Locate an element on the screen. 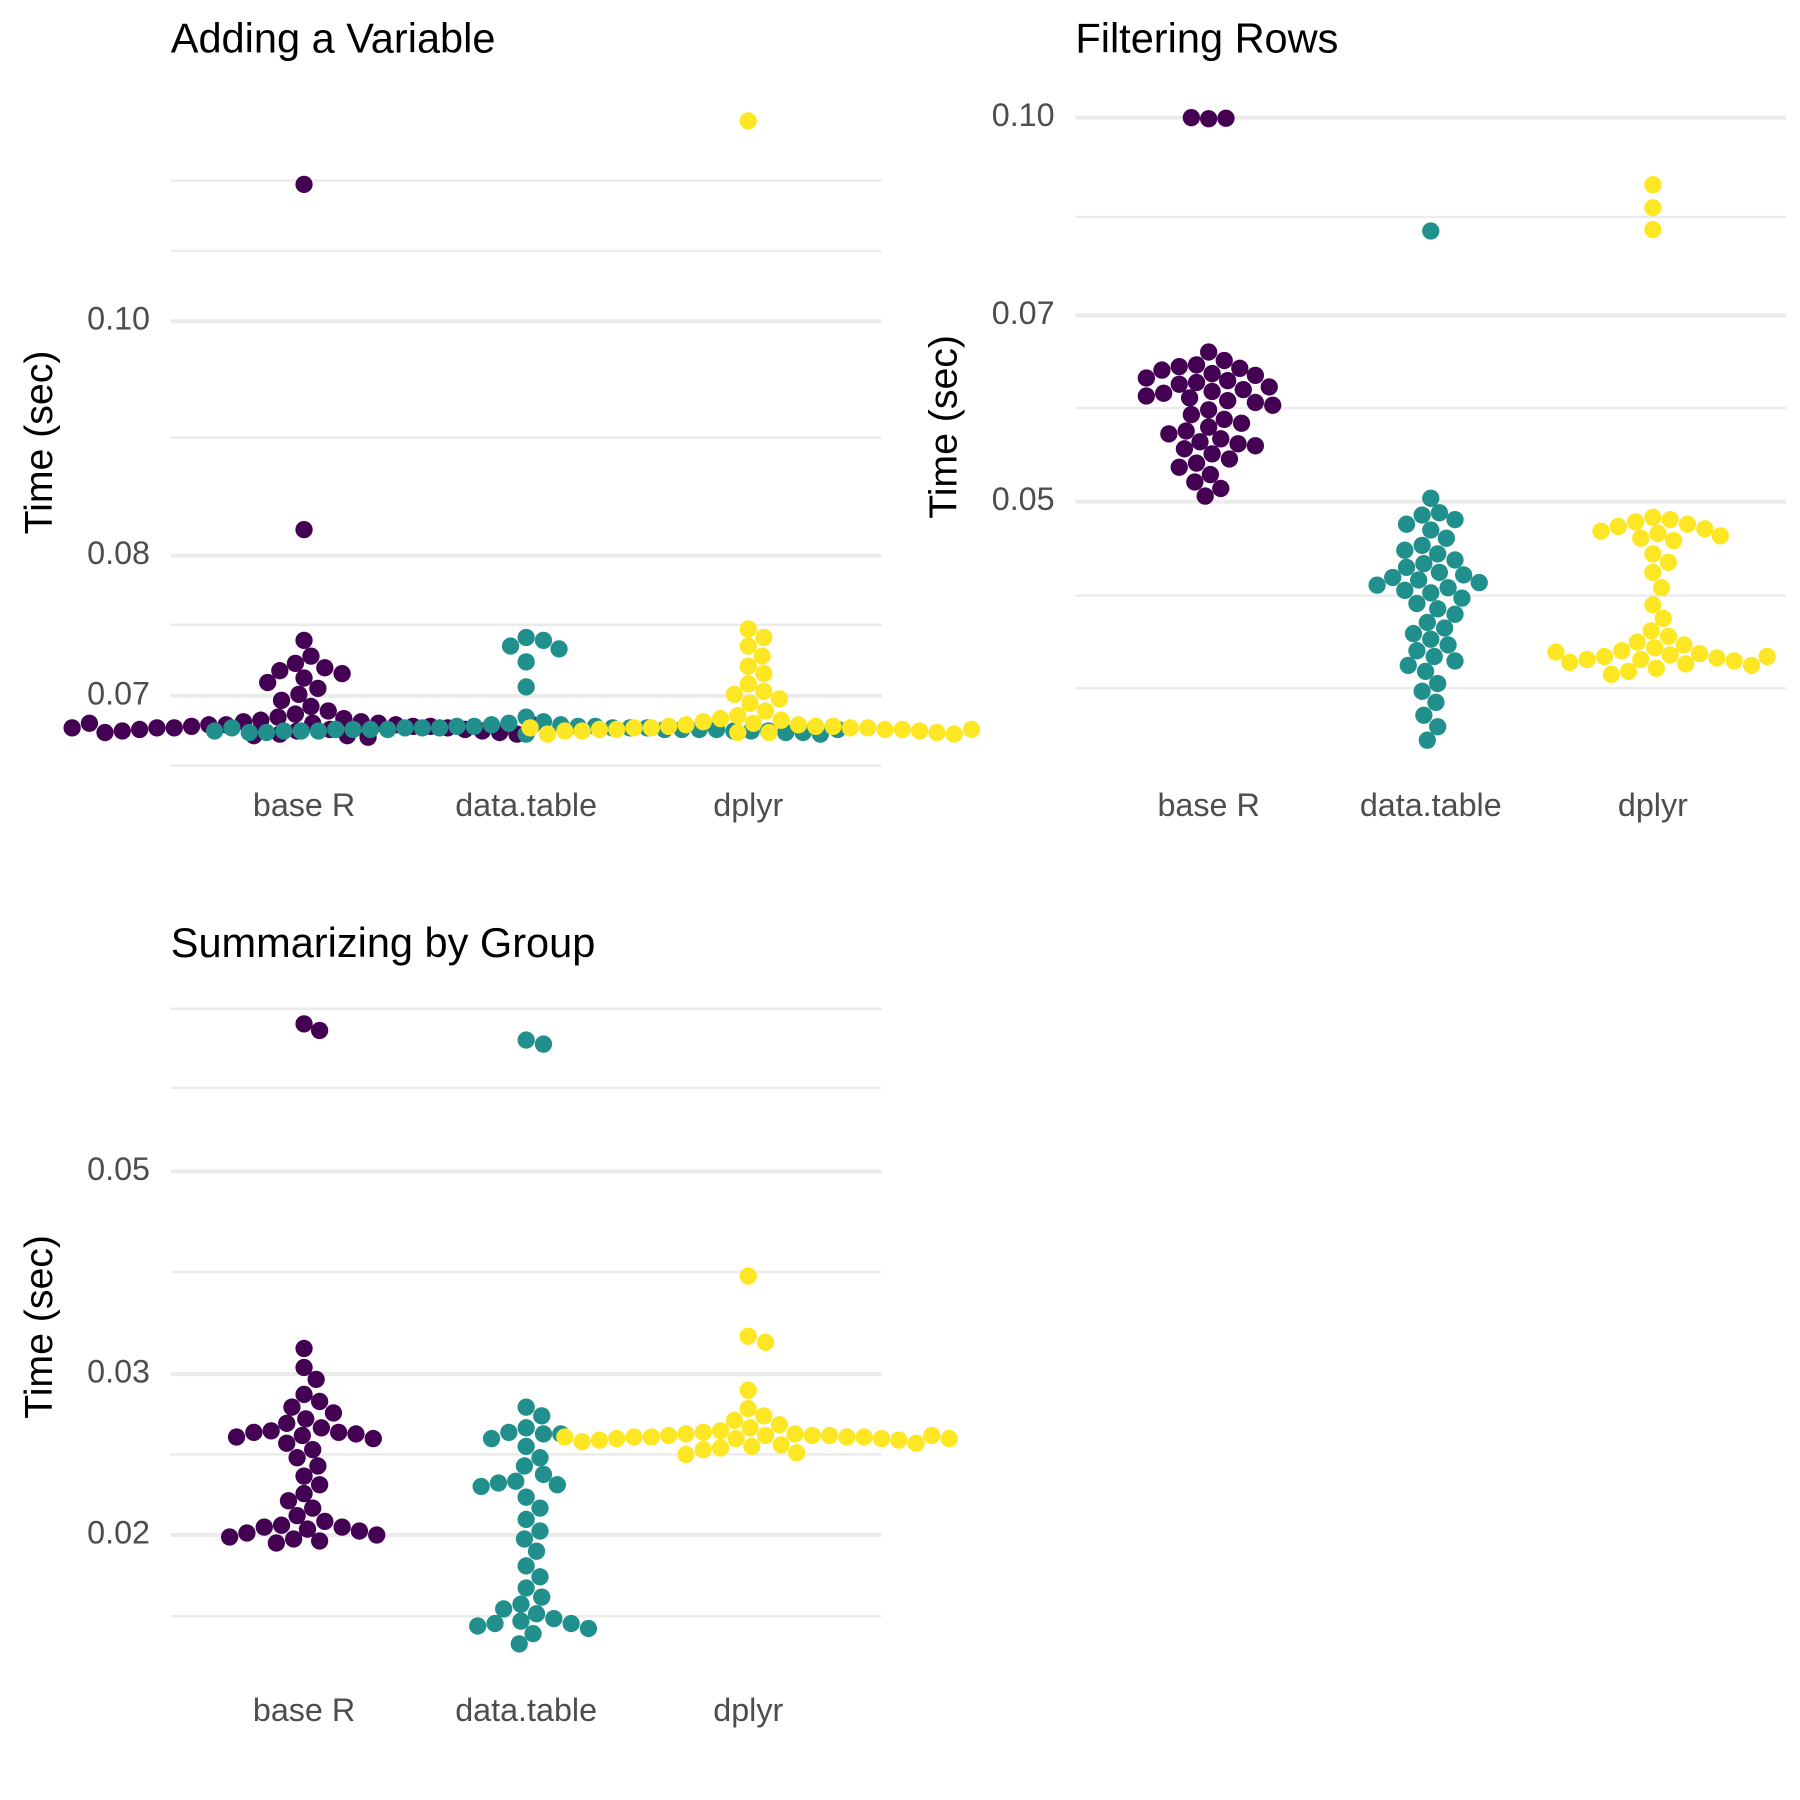 This screenshot has height=1800, width=1800. chart-title: Summarizing by Group is located at coordinates (383, 942).